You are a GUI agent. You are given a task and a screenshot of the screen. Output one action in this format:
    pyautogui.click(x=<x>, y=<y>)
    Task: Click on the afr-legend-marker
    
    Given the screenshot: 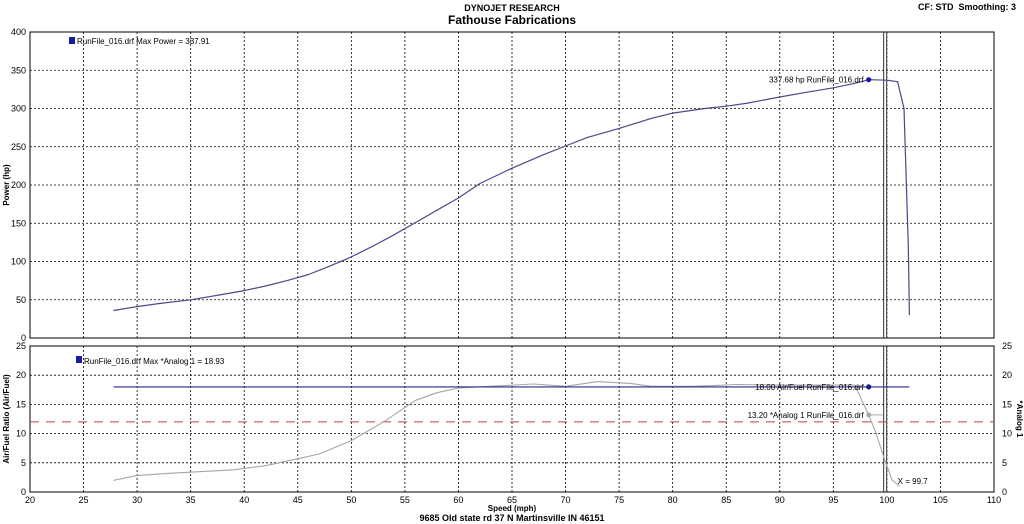 What is the action you would take?
    pyautogui.click(x=79, y=359)
    